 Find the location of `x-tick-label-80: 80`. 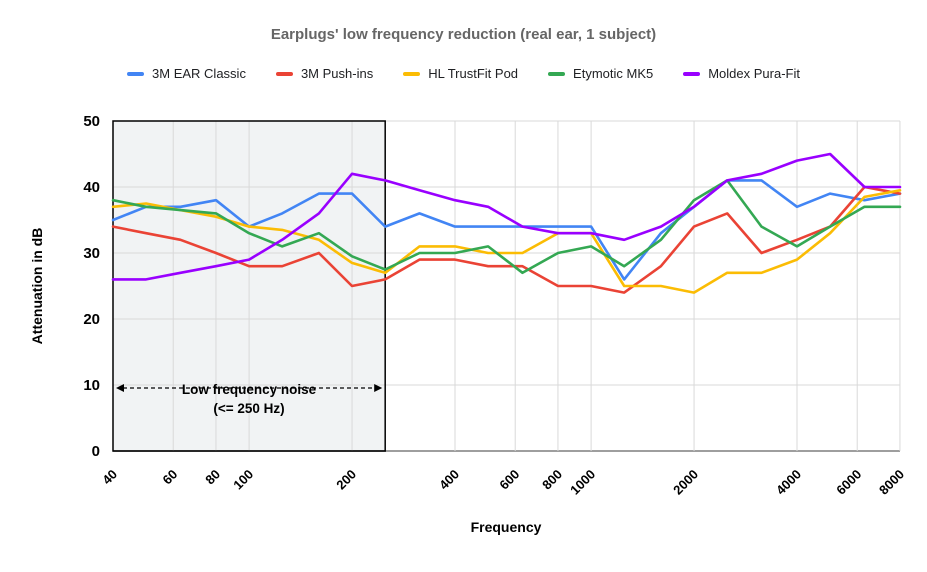

x-tick-label-80: 80 is located at coordinates (212, 477).